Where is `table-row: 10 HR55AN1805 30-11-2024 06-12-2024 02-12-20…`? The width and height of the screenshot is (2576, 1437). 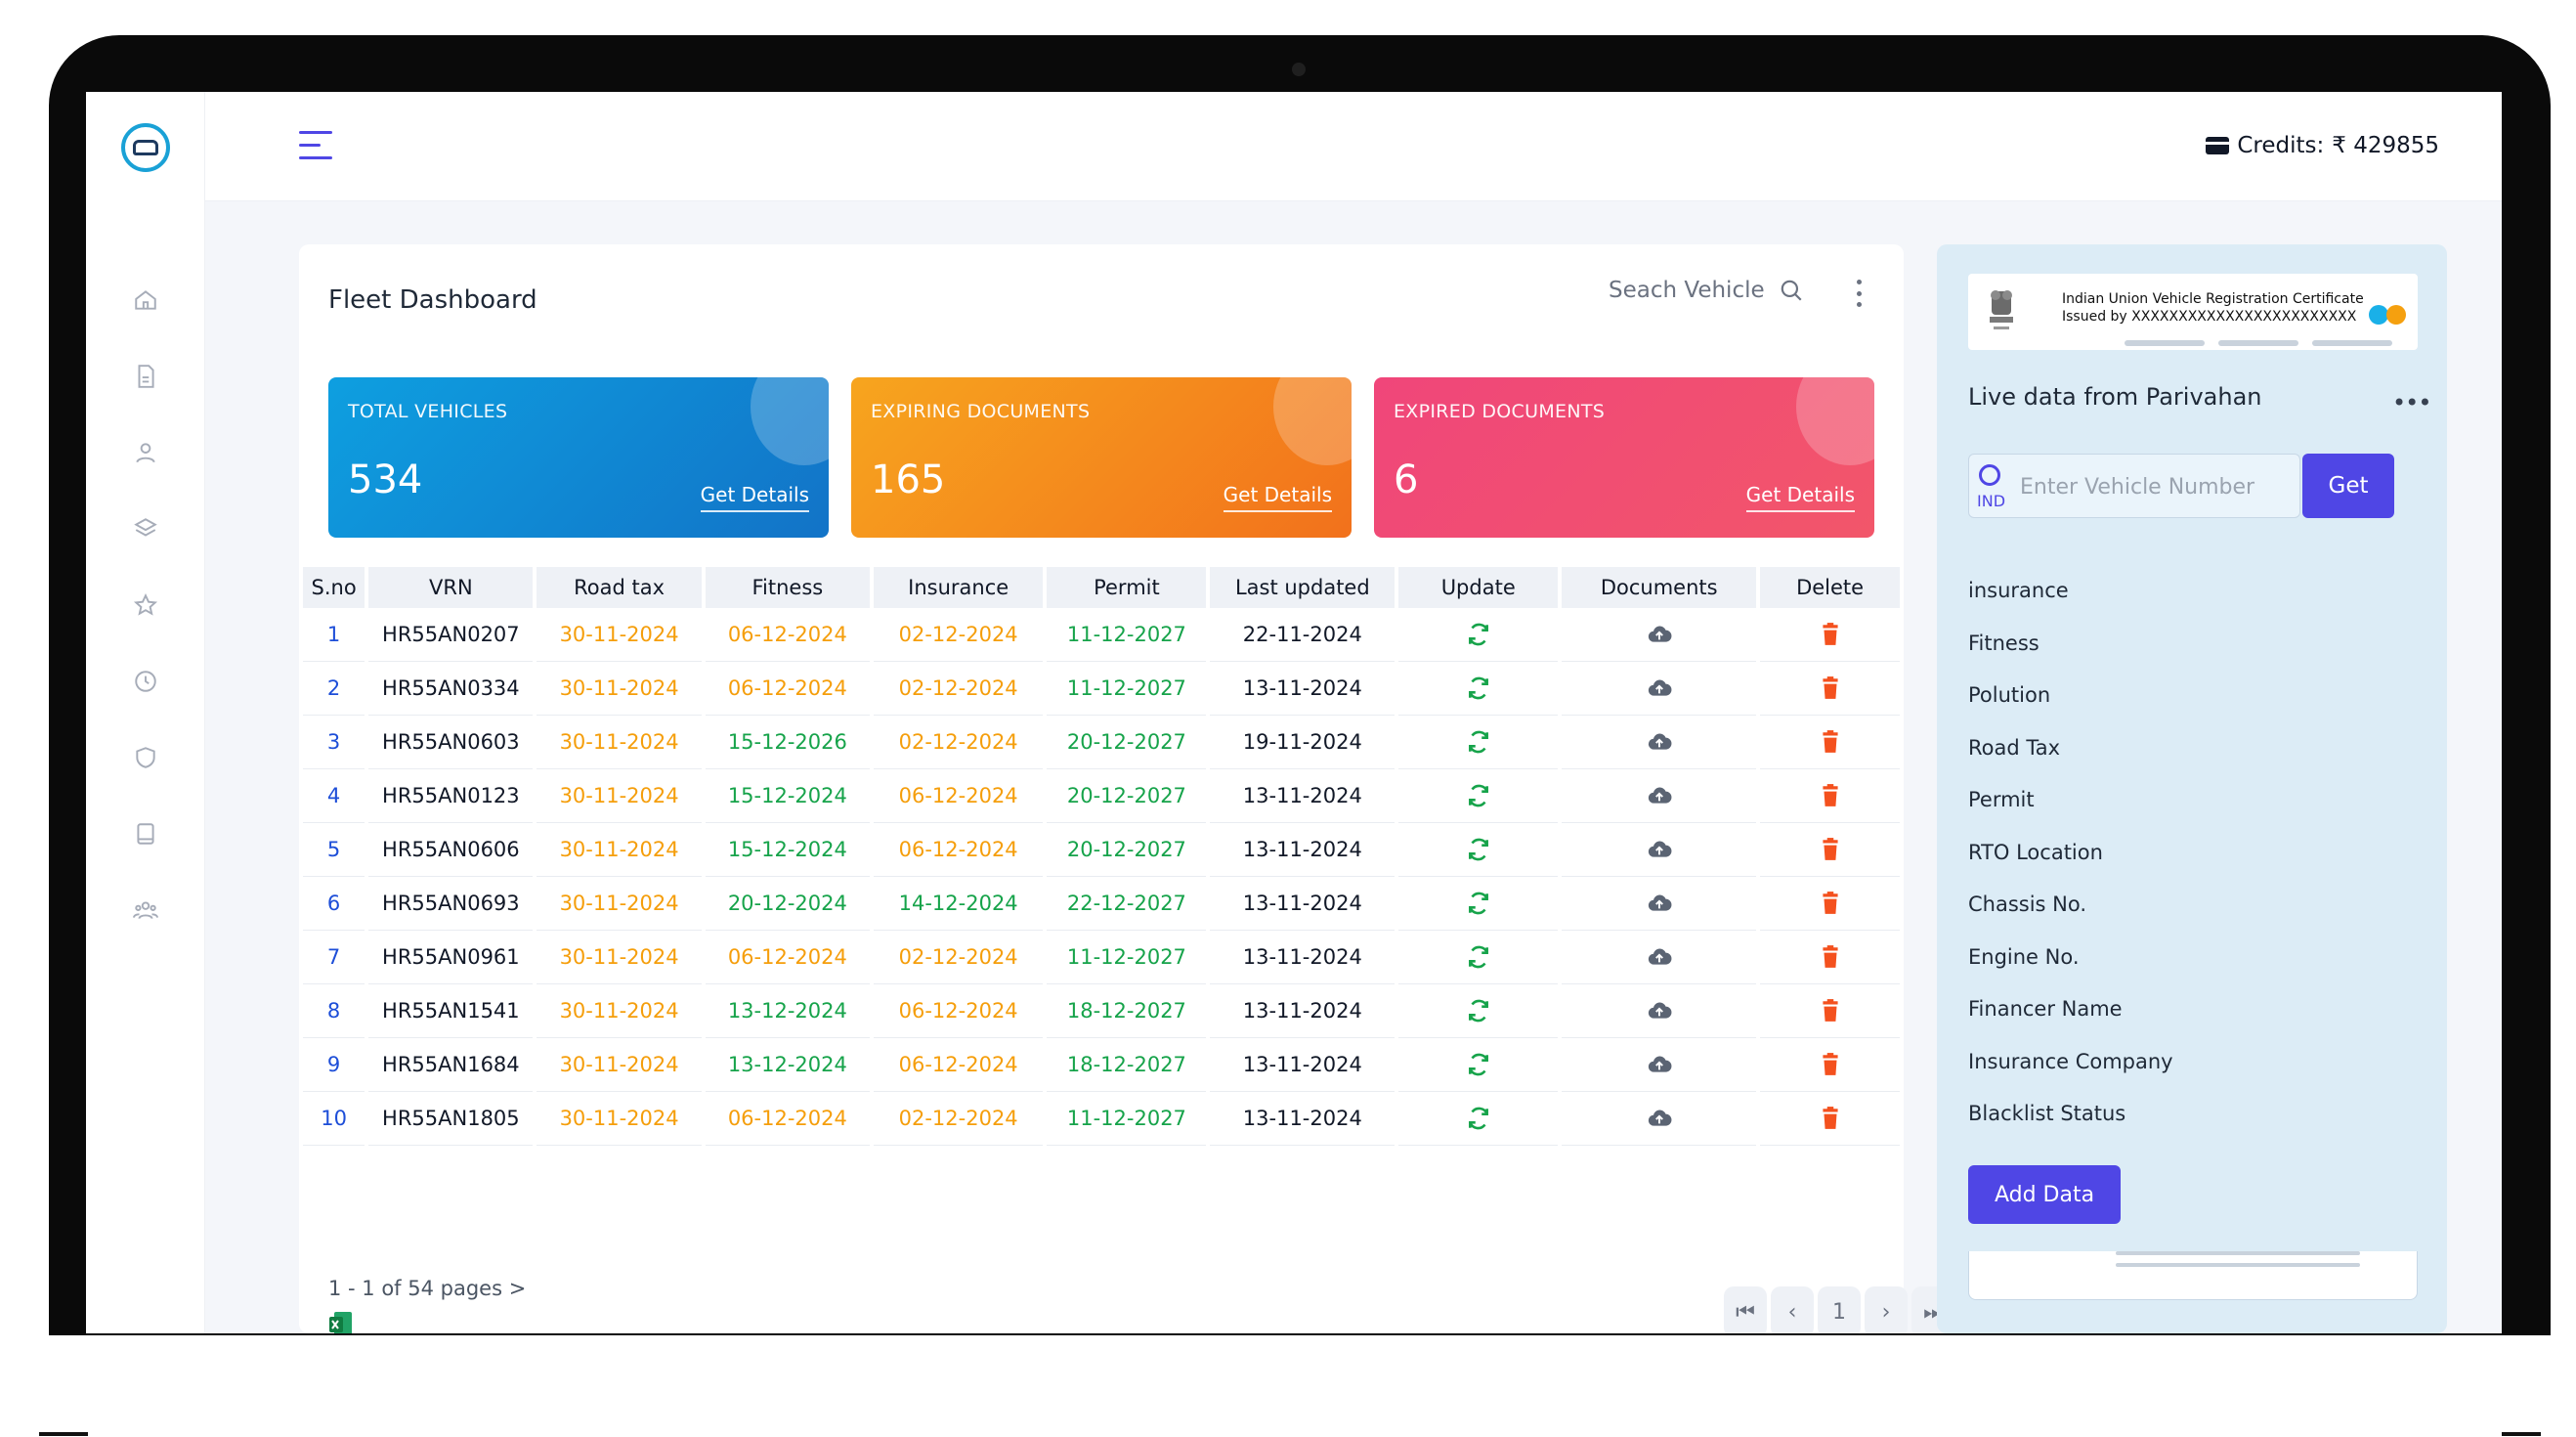 table-row: 10 HR55AN1805 30-11-2024 06-12-2024 02-12-20… is located at coordinates (1101, 1119).